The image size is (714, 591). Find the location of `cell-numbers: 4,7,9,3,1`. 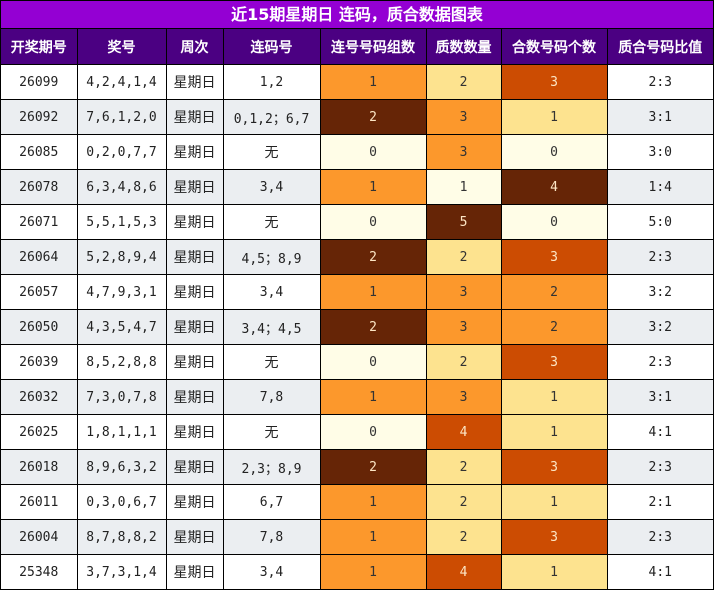

cell-numbers: 4,7,9,3,1 is located at coordinates (121, 292).